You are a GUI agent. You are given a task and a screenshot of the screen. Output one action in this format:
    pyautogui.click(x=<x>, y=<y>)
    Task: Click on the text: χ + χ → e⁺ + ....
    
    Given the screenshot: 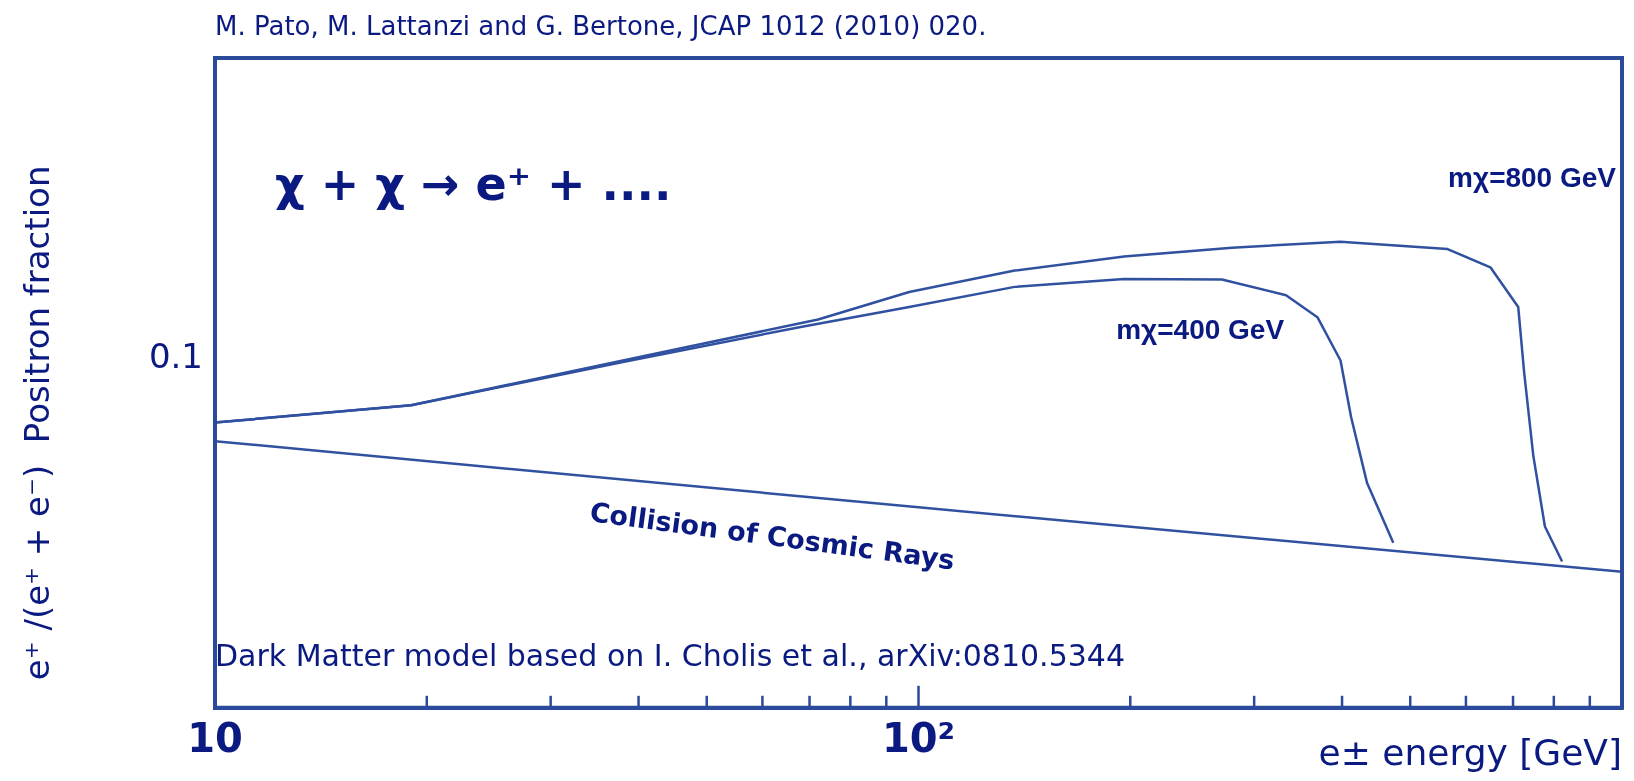 What is the action you would take?
    pyautogui.click(x=473, y=183)
    